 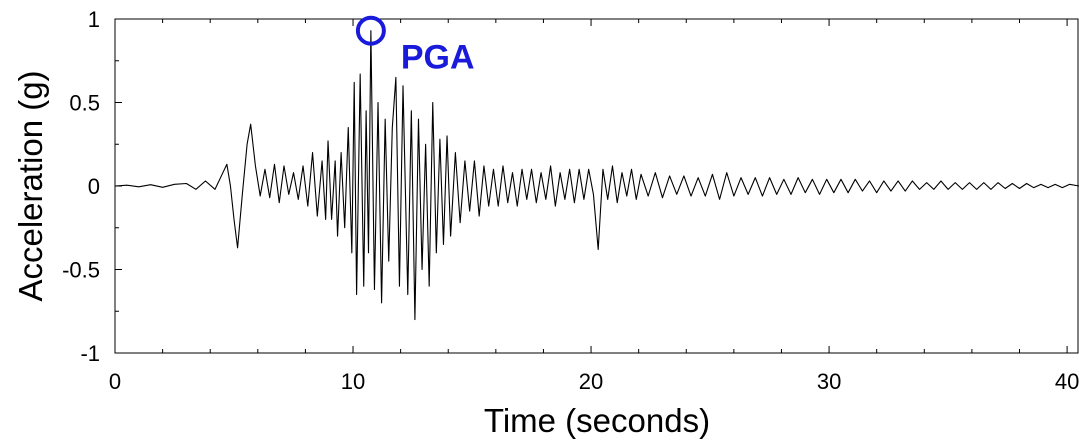 What do you see at coordinates (829, 381) in the screenshot?
I see `x-tick-label: 30` at bounding box center [829, 381].